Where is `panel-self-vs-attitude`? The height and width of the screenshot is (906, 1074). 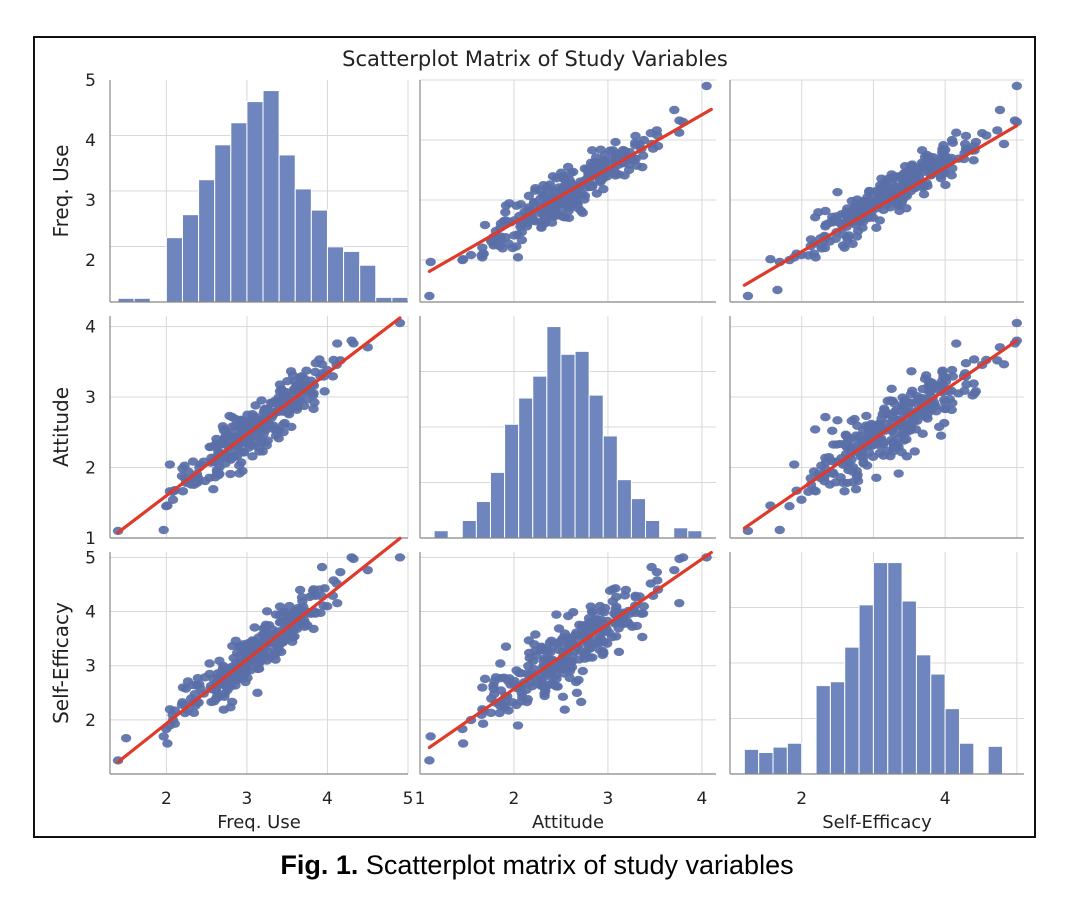 panel-self-vs-attitude is located at coordinates (567, 662).